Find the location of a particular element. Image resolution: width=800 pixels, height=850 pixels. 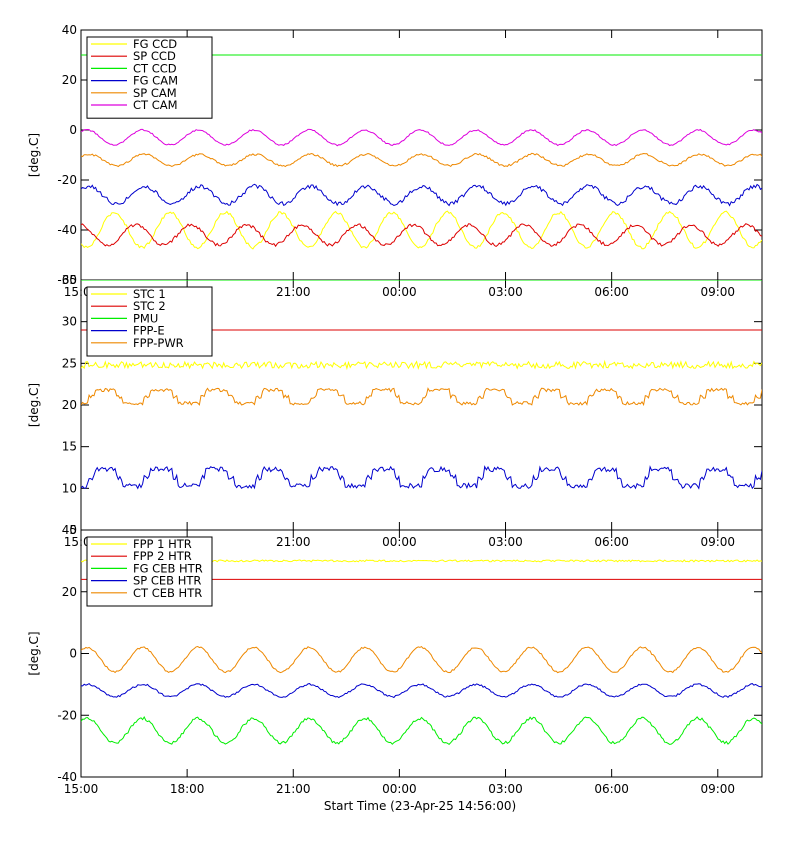

y-tick-label: 30 is located at coordinates (69, 322).